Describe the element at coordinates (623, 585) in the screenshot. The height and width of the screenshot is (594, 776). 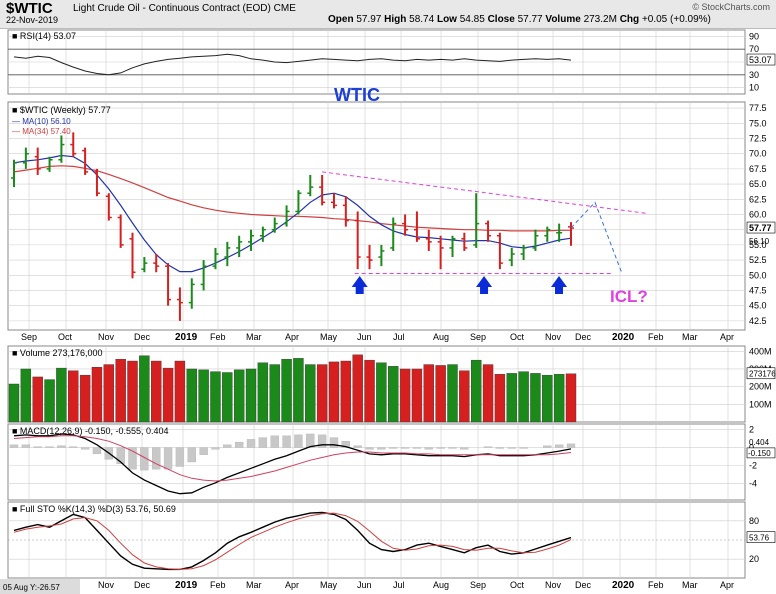
I see `x-axis-label-bottom: 2020` at that location.